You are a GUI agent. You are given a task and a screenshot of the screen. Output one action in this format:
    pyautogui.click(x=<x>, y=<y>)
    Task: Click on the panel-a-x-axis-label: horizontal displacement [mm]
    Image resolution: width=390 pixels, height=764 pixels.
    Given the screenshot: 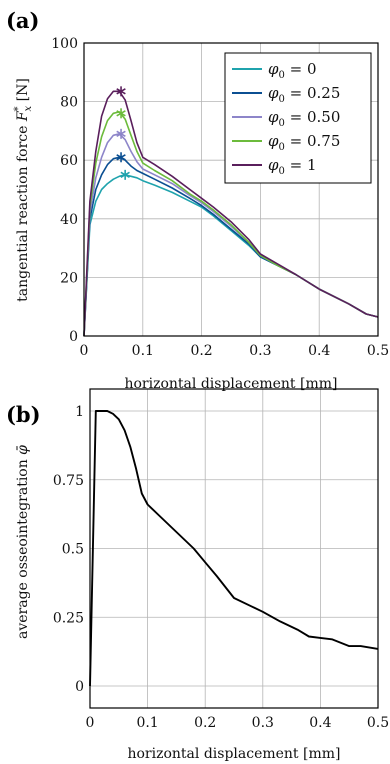 What is the action you would take?
    pyautogui.click(x=230, y=384)
    